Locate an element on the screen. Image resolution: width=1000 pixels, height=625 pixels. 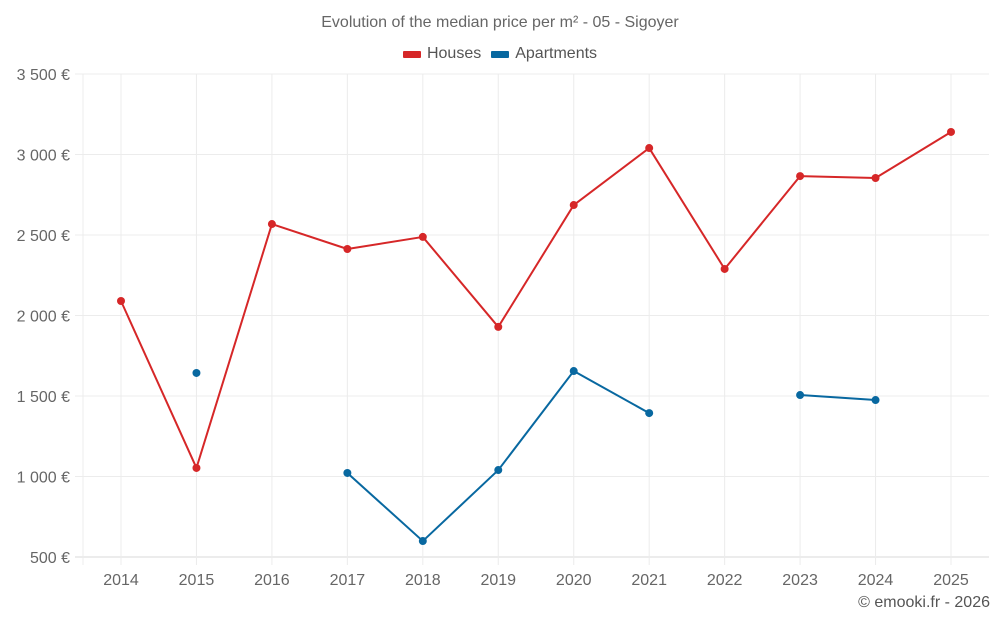
copyright-credit: © emooki.fr - 2026 is located at coordinates (924, 602).